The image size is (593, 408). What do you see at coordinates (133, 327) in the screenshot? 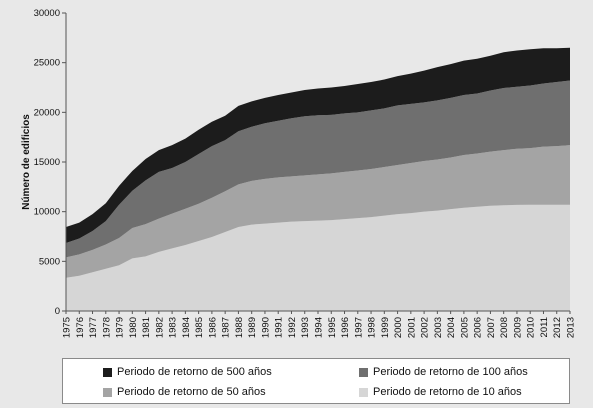
I see `x-tick-label: 1980` at bounding box center [133, 327].